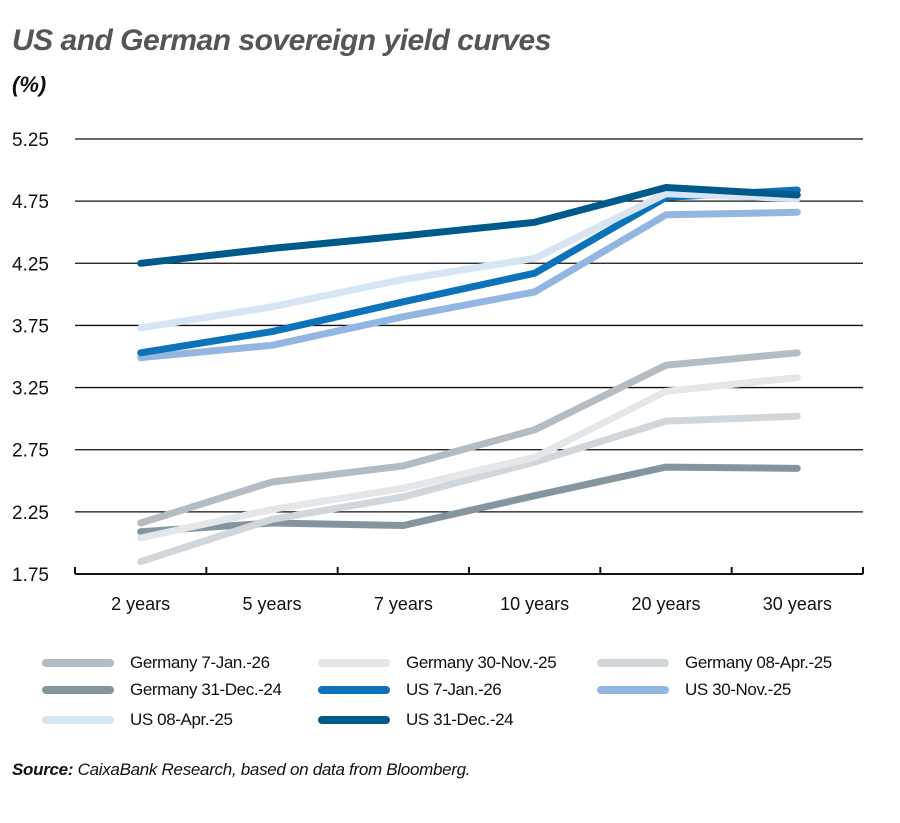 This screenshot has height=823, width=900. I want to click on y-tick-label: 3.75, so click(30, 326).